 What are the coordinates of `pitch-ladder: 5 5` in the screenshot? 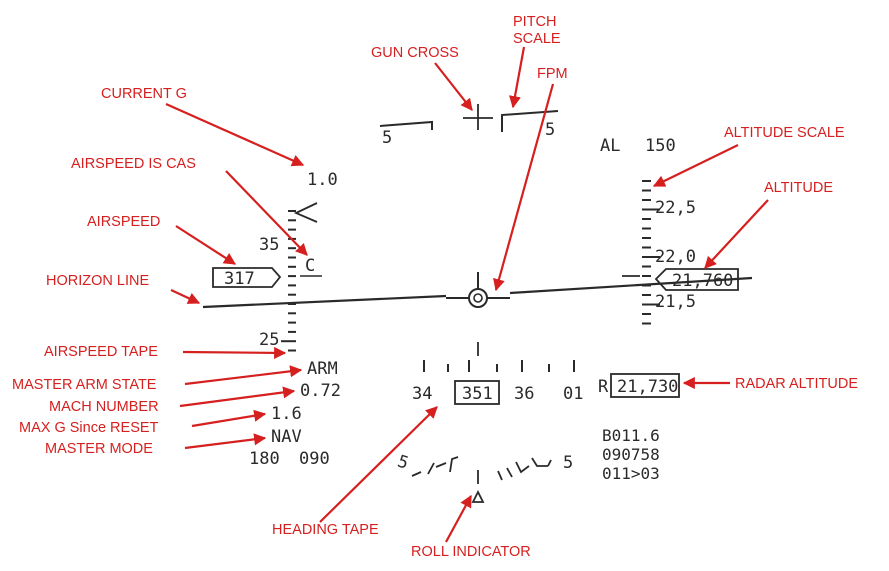 It's located at (469, 129).